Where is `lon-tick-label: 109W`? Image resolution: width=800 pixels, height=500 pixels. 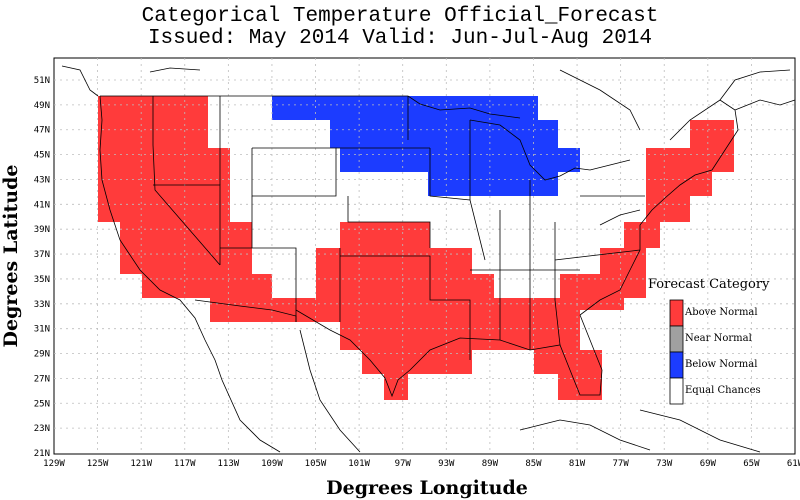
lon-tick-label: 109W is located at coordinates (272, 464).